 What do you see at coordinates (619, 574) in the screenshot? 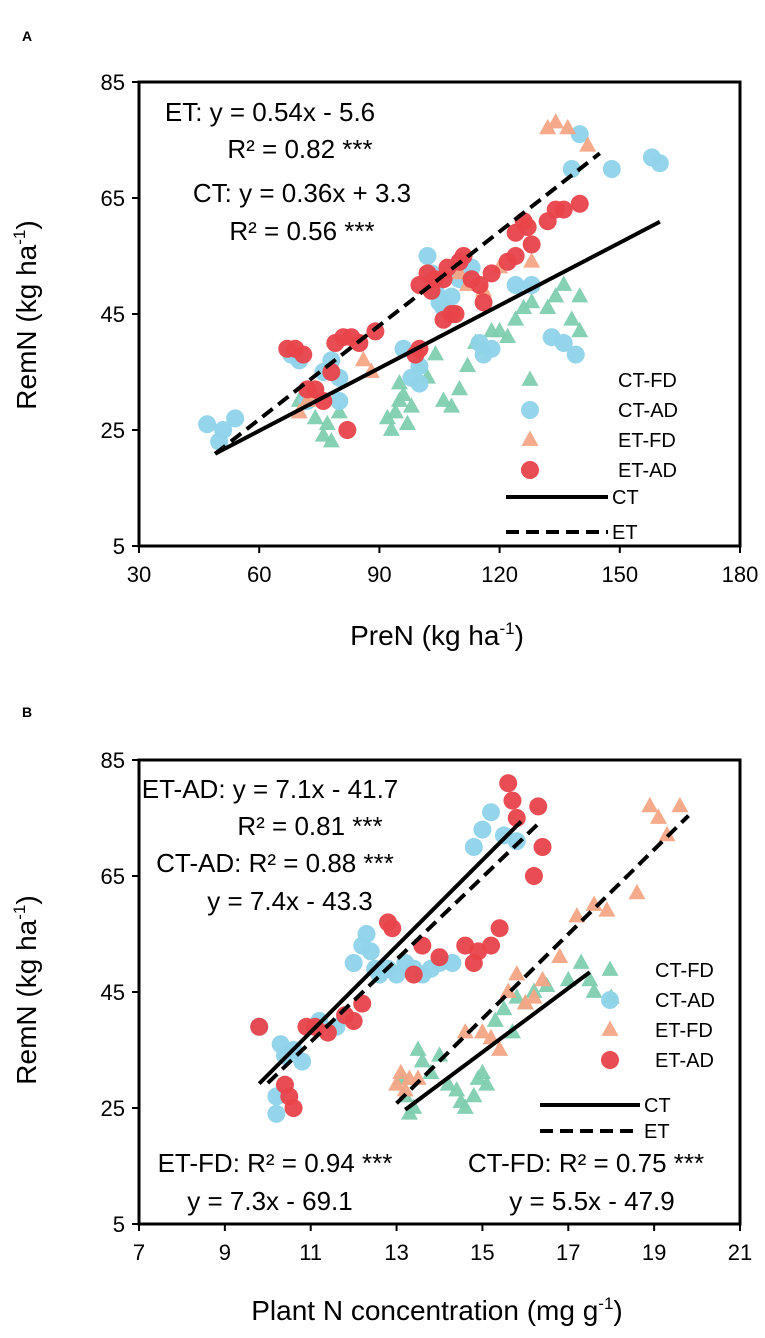
I see `x-tick-label: 150` at bounding box center [619, 574].